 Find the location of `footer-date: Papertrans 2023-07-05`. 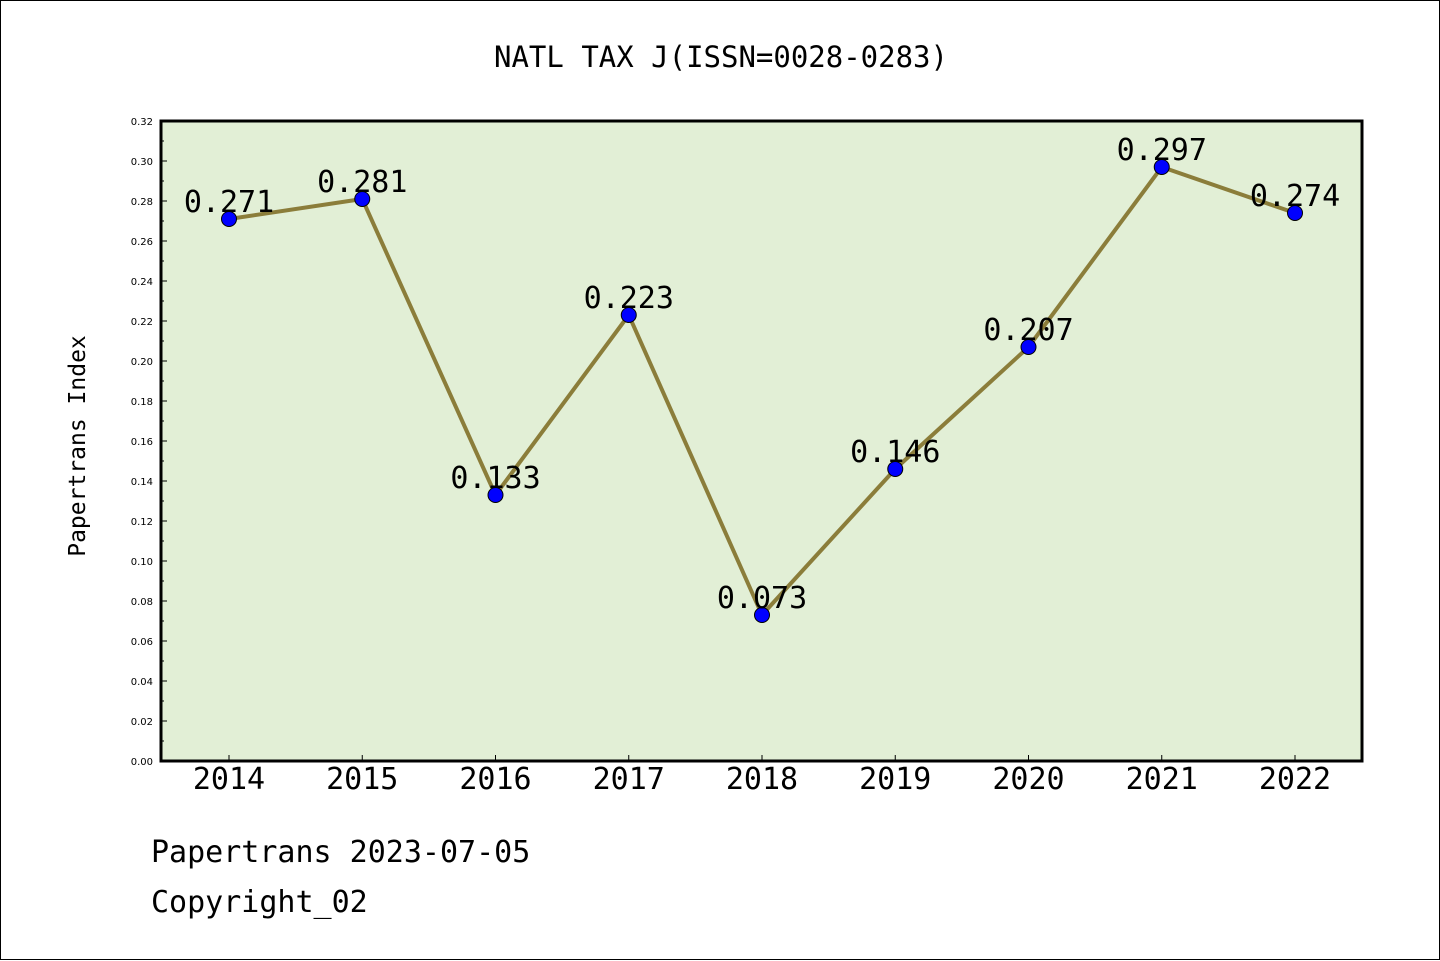

footer-date: Papertrans 2023-07-05 is located at coordinates (341, 852).